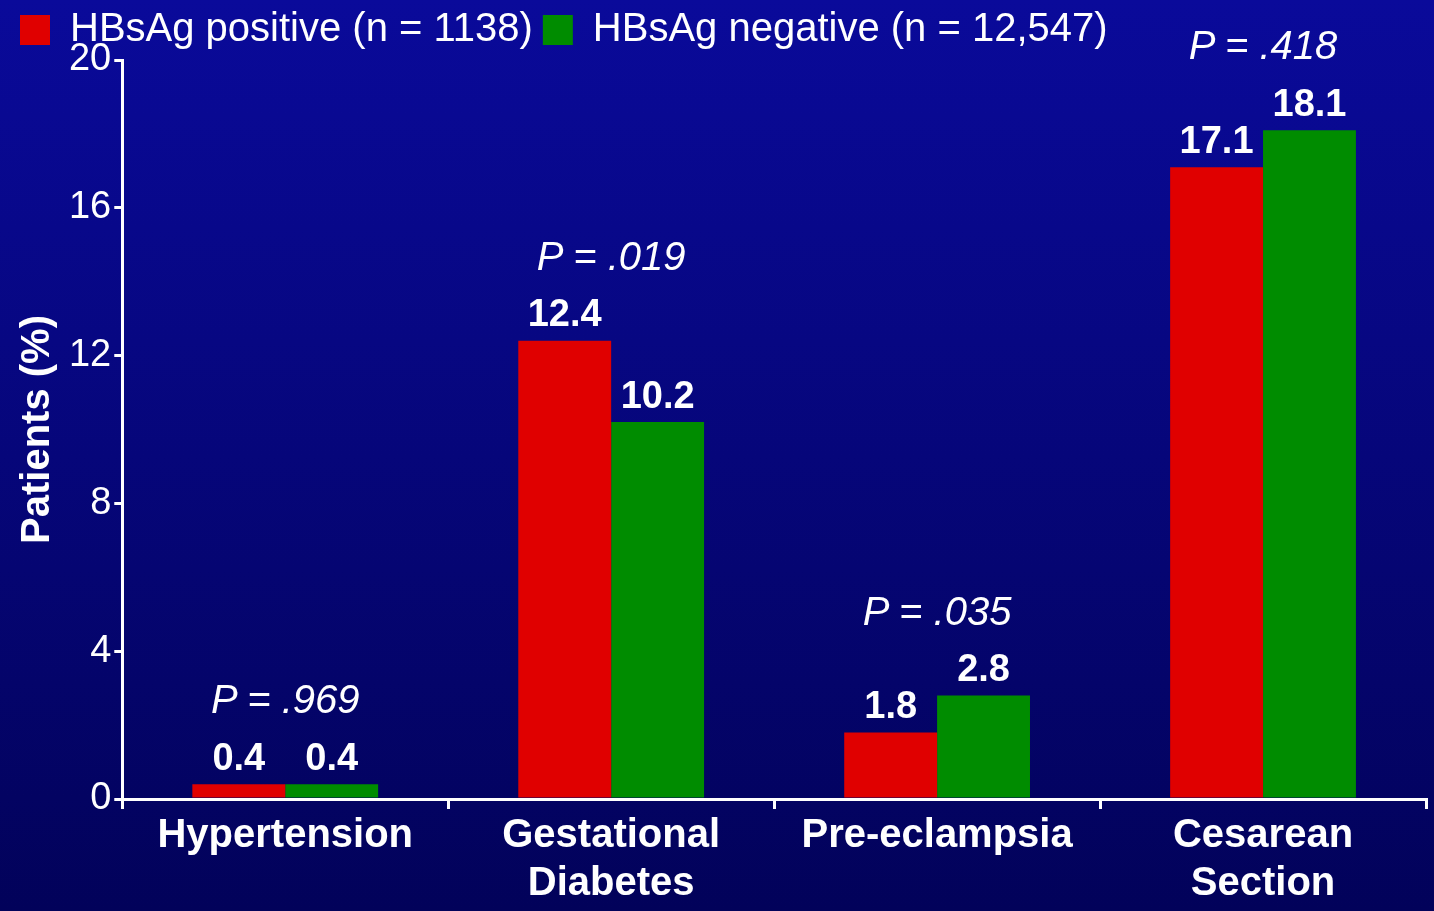 The width and height of the screenshot is (1434, 911). What do you see at coordinates (937, 833) in the screenshot?
I see `x-tick-label: Pre-eclampsia` at bounding box center [937, 833].